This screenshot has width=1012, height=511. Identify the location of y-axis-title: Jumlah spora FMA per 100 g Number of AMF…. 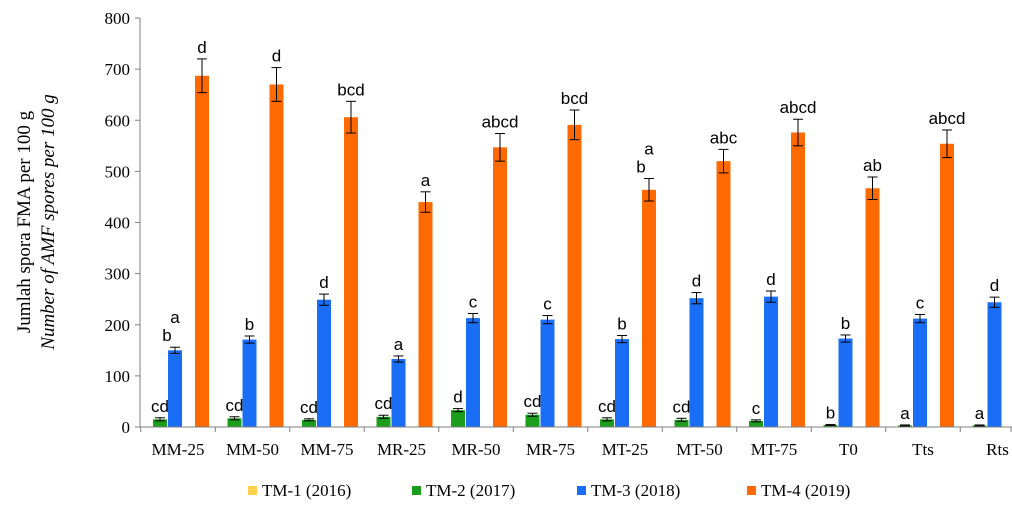
(36, 222).